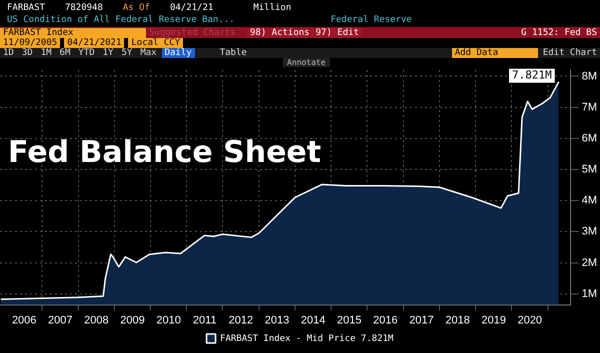 The width and height of the screenshot is (600, 353). What do you see at coordinates (589, 107) in the screenshot?
I see `y-tick-label: 7M` at bounding box center [589, 107].